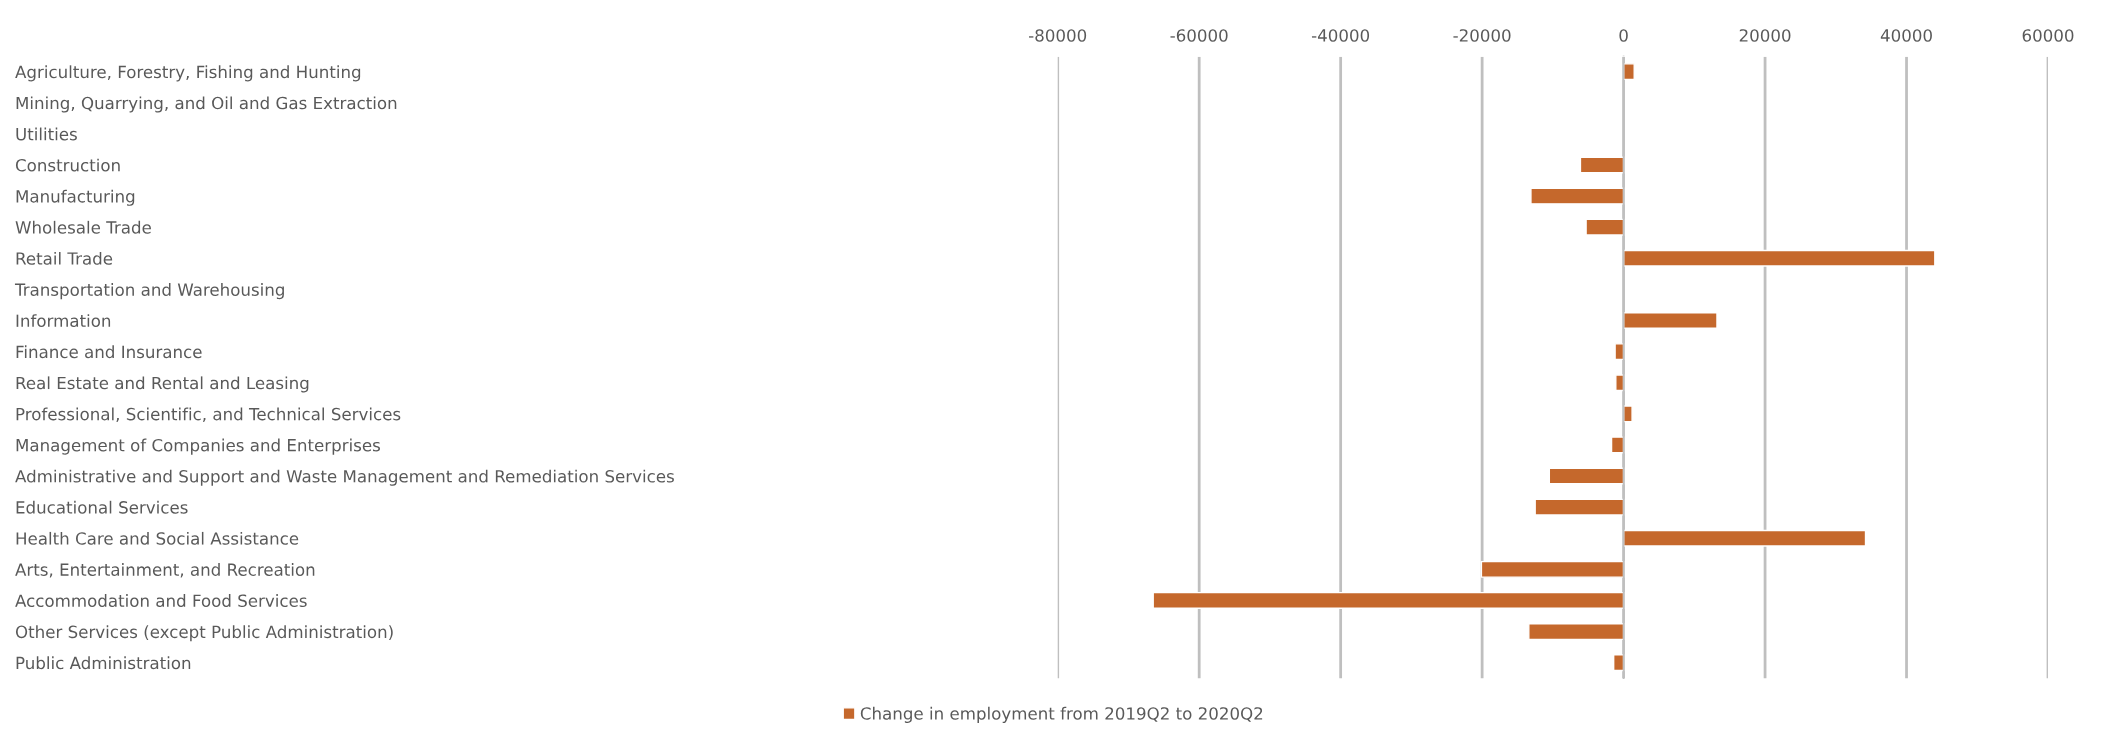  Describe the element at coordinates (1199, 35) in the screenshot. I see `x2-tick-label: -60000` at that location.